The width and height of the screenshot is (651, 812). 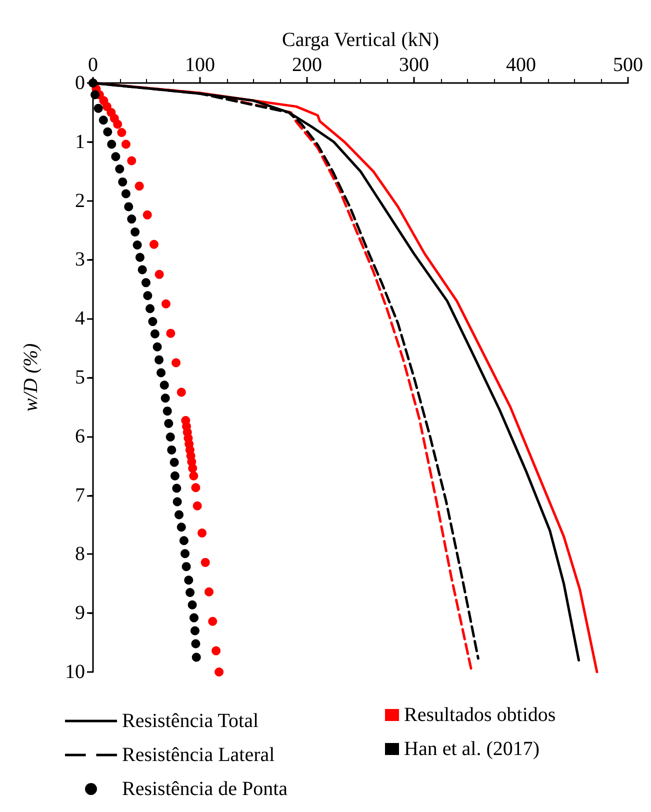 I want to click on y-tick-label: 8, so click(x=80, y=554).